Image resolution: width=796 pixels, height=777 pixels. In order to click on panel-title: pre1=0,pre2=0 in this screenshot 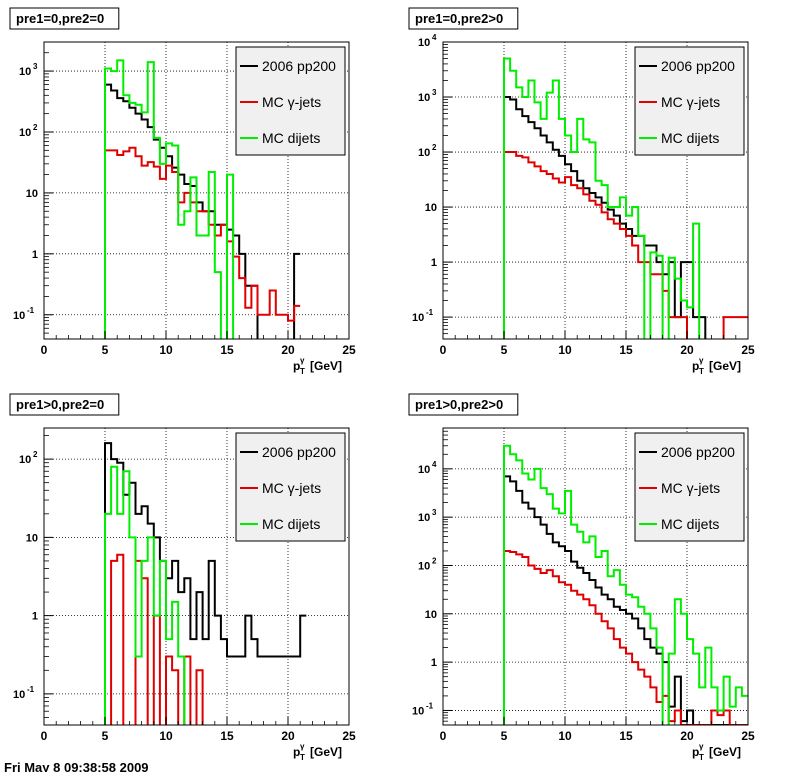, I will do `click(60, 18)`.